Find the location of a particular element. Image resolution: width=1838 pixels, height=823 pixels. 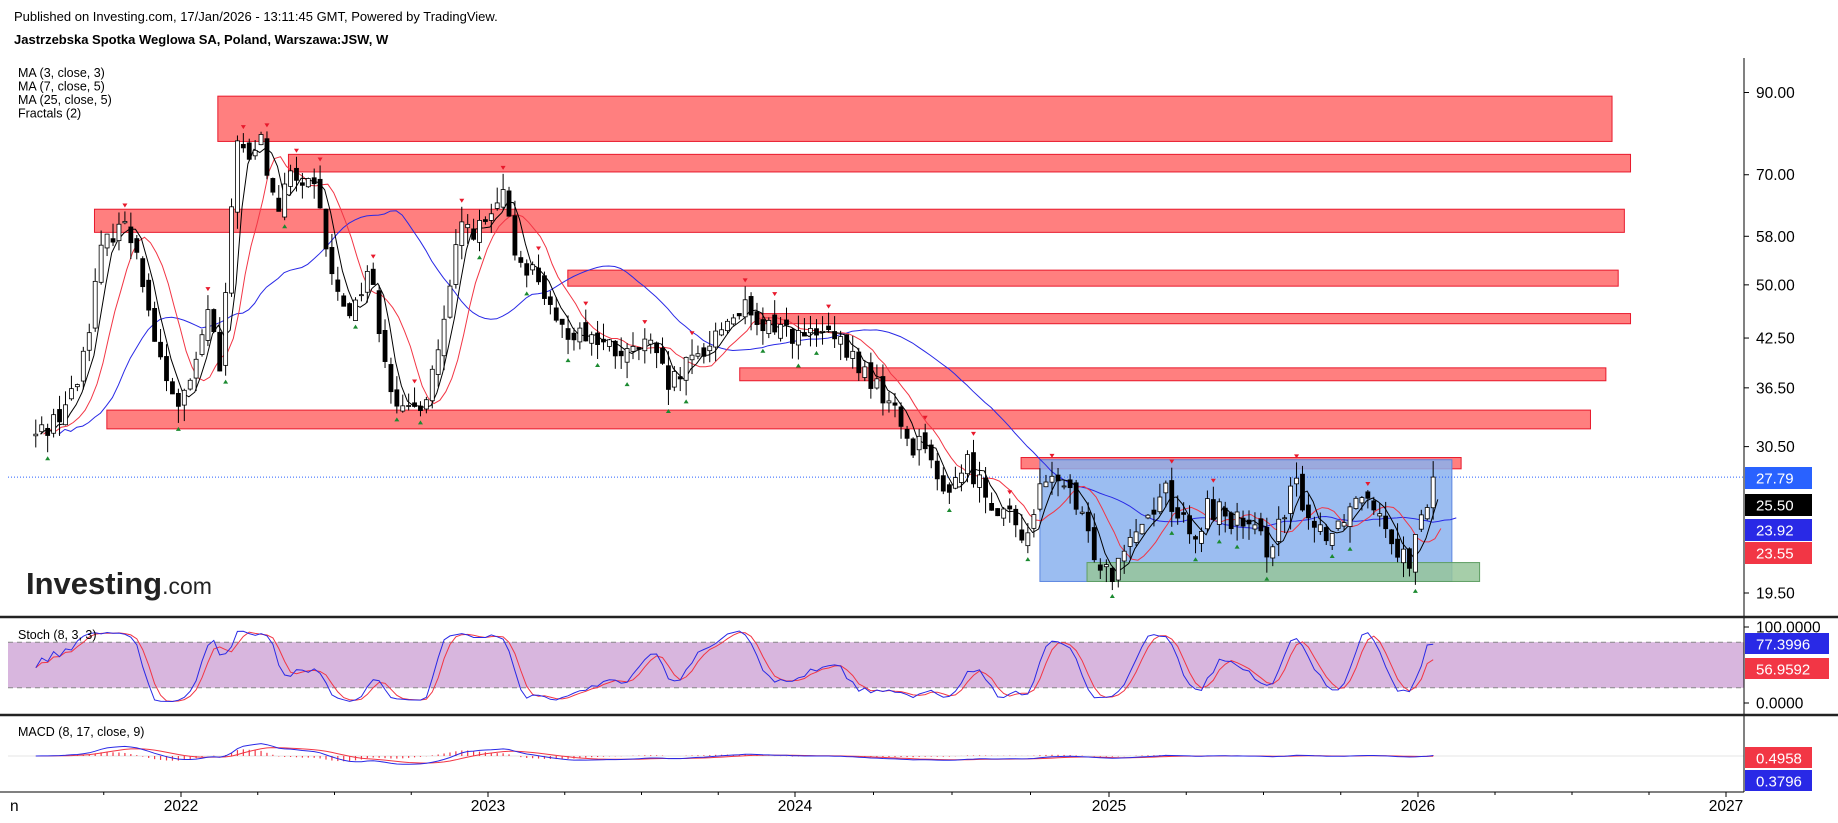

macd-badge is located at coordinates (1778, 757).